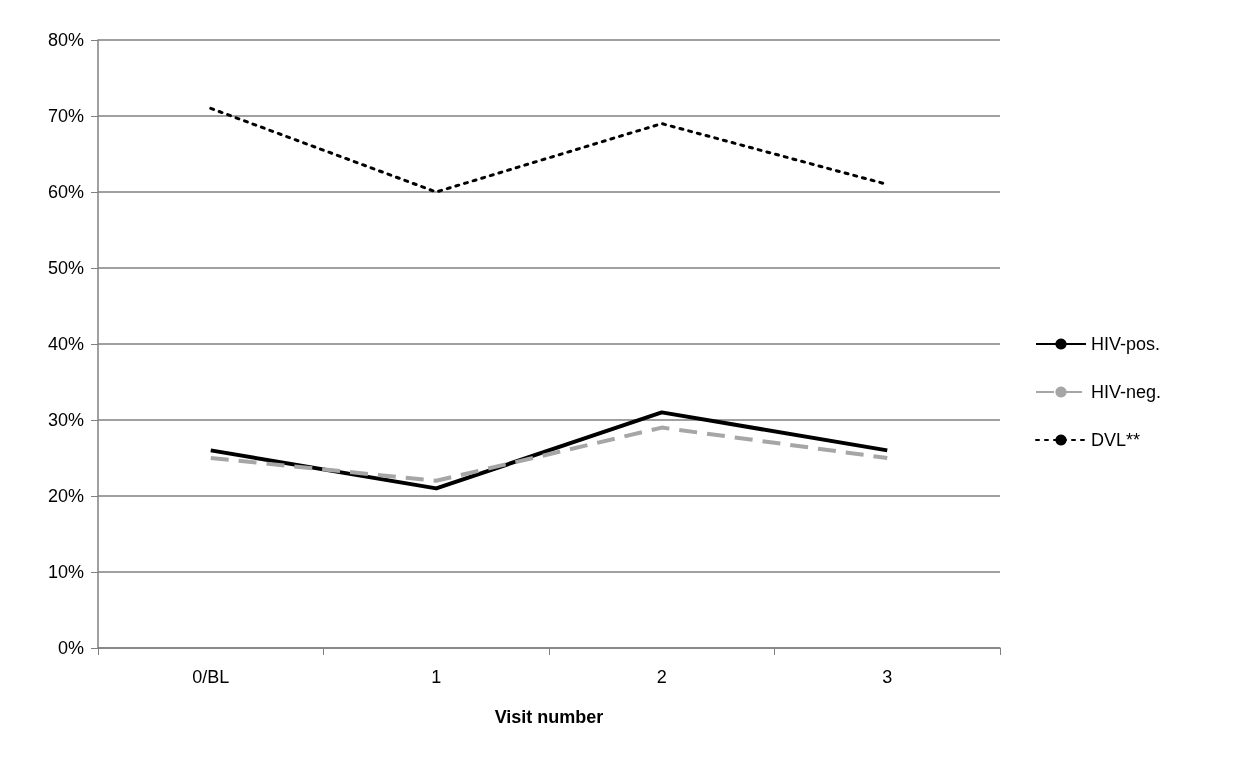  Describe the element at coordinates (661, 677) in the screenshot. I see `x-tick-label: 2` at that location.